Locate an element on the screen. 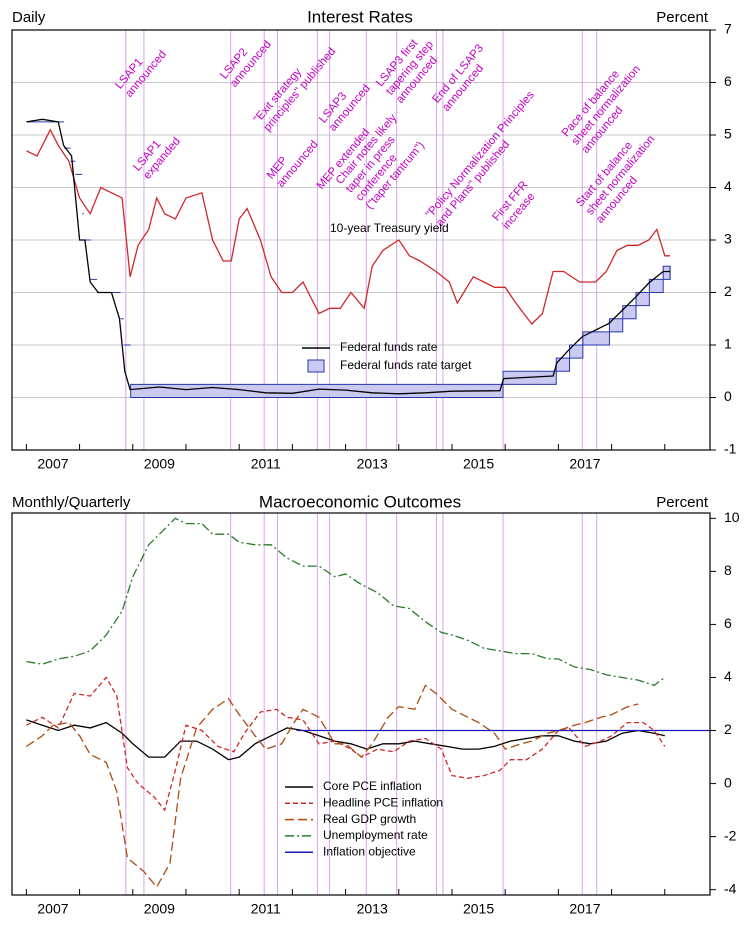 The height and width of the screenshot is (932, 748). series-label: 10-year Treasury yield is located at coordinates (389, 228).